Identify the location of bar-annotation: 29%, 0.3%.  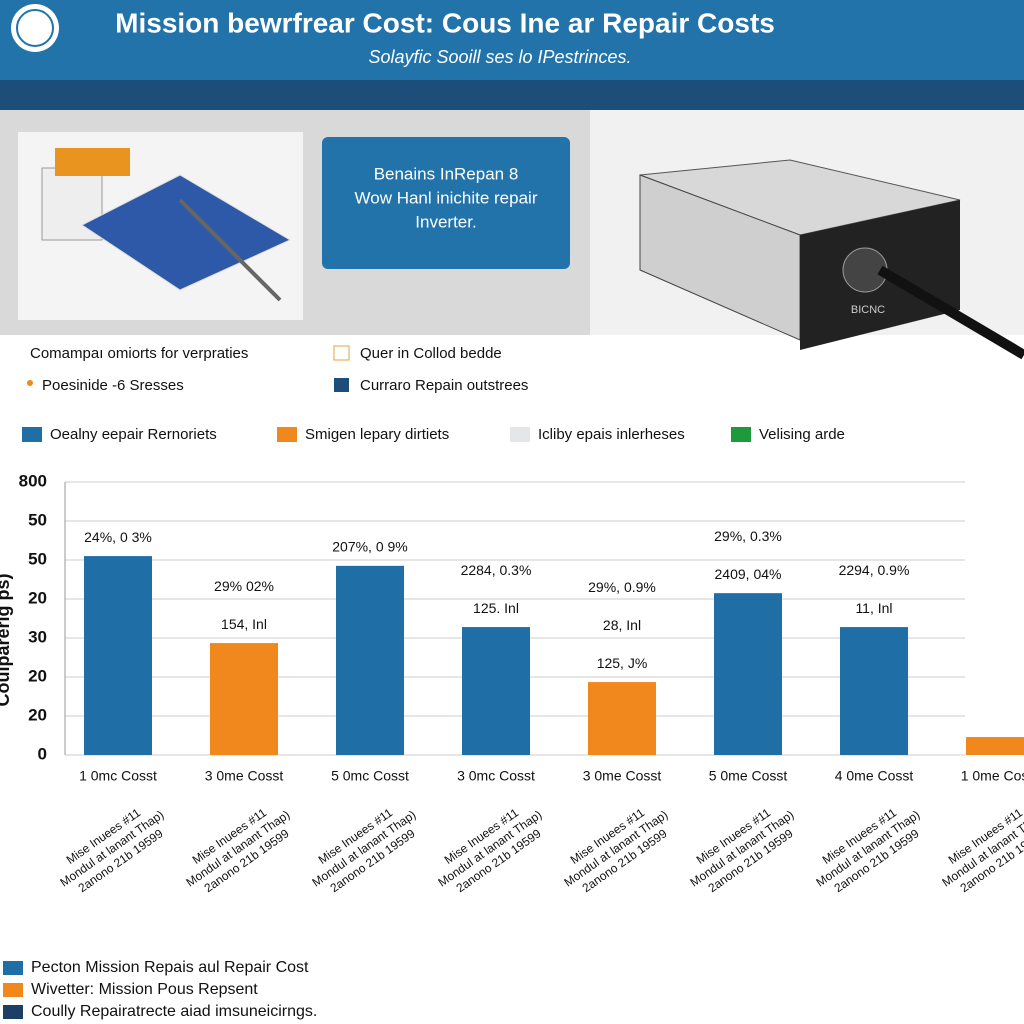
(748, 536).